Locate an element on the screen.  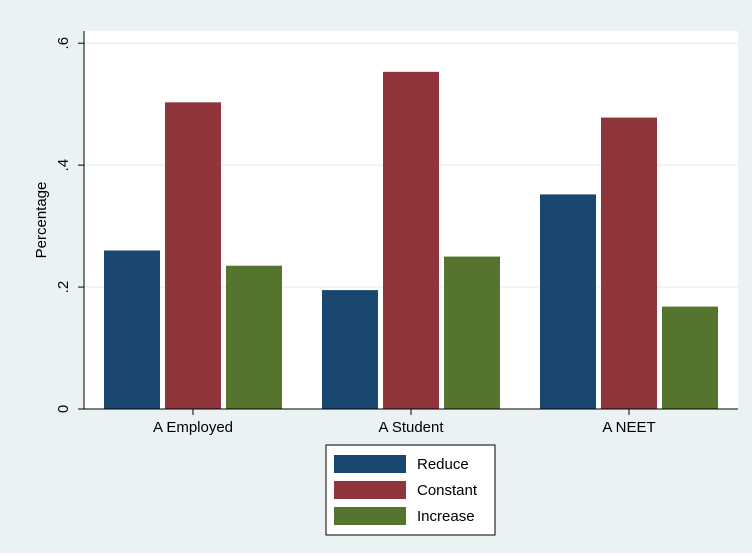
legend: Reduce Constant Increase is located at coordinates (410, 490).